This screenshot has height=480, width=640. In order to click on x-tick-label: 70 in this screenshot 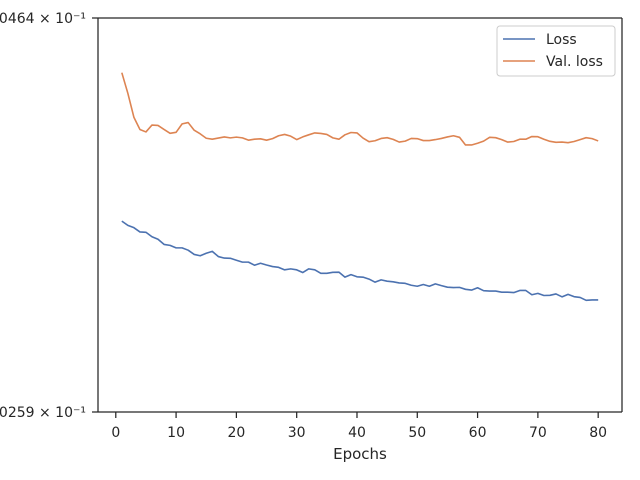, I will do `click(538, 433)`.